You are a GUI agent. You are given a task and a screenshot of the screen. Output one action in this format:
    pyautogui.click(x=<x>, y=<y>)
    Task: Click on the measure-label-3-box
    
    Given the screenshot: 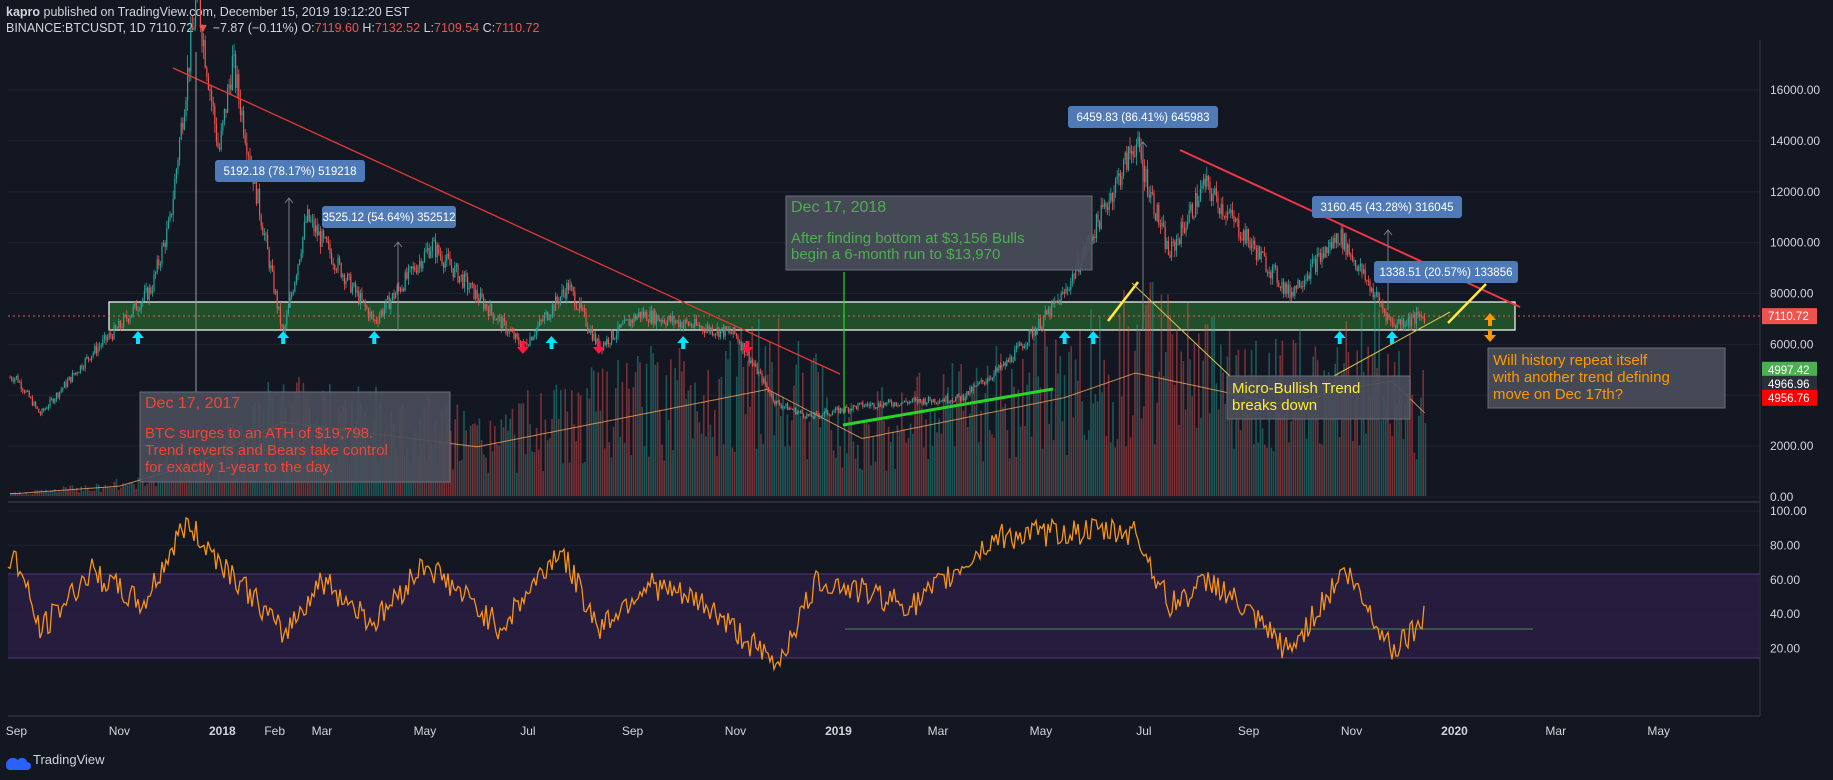 What is the action you would take?
    pyautogui.click(x=1143, y=117)
    